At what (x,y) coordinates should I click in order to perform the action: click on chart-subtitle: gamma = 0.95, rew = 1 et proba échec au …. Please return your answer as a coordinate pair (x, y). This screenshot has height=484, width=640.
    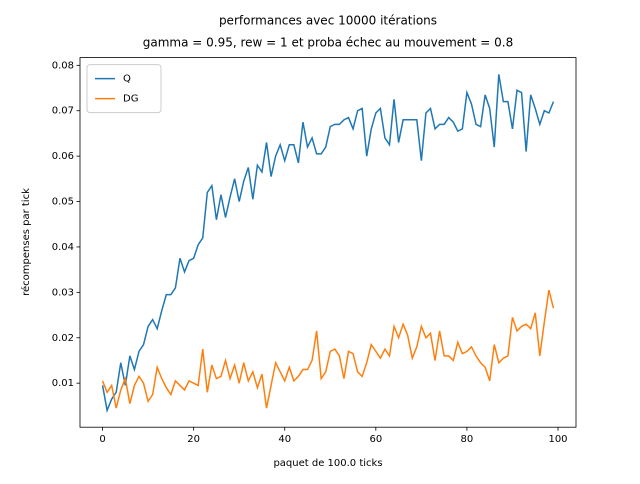
    Looking at the image, I should click on (328, 43).